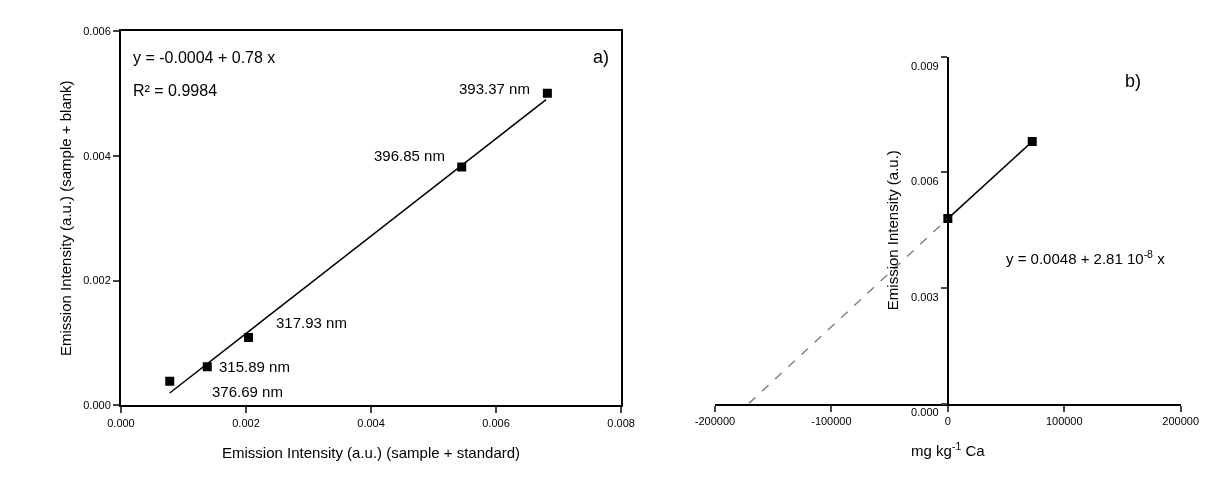  Describe the element at coordinates (947, 420) in the screenshot. I see `x-tick-label: 0` at that location.